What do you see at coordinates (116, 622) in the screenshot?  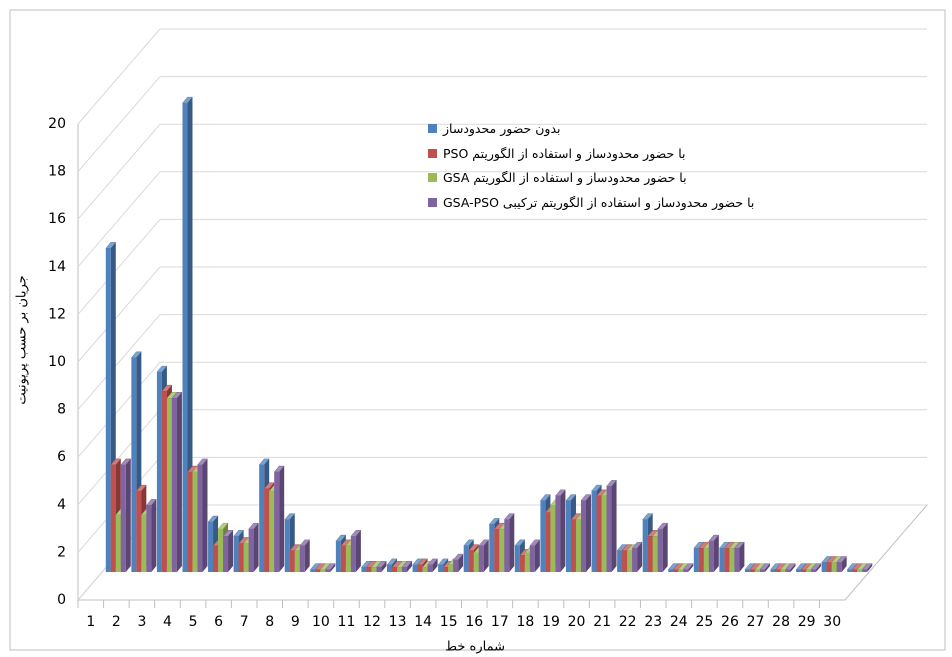 I see `x-tick-label: 2` at bounding box center [116, 622].